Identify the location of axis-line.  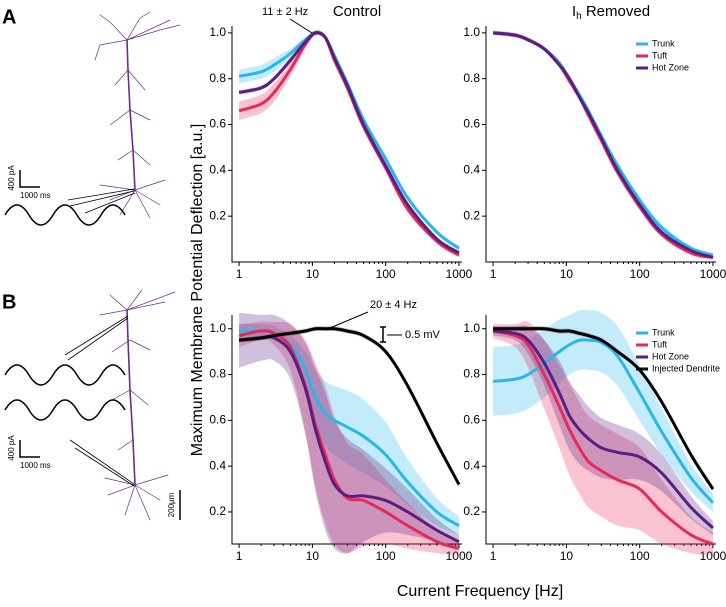
(346, 144).